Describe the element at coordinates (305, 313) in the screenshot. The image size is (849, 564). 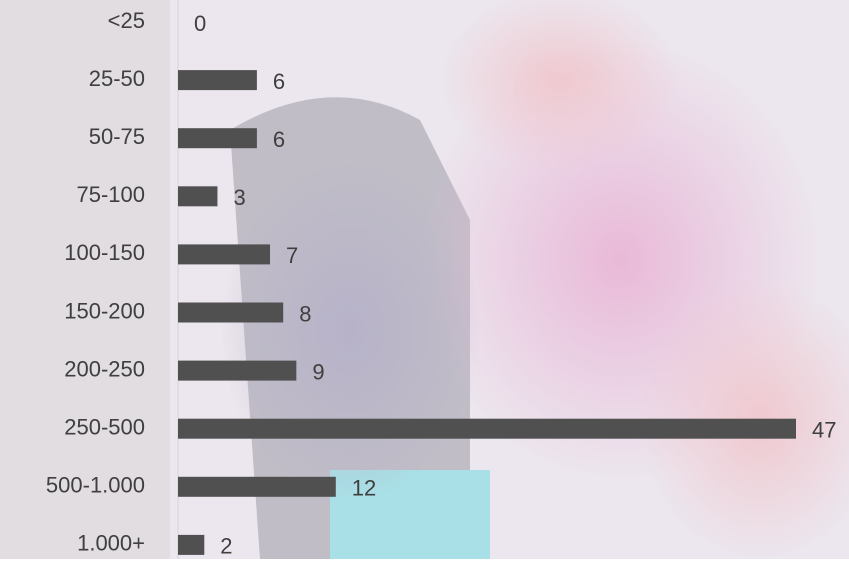
I see `value-label: 8` at that location.